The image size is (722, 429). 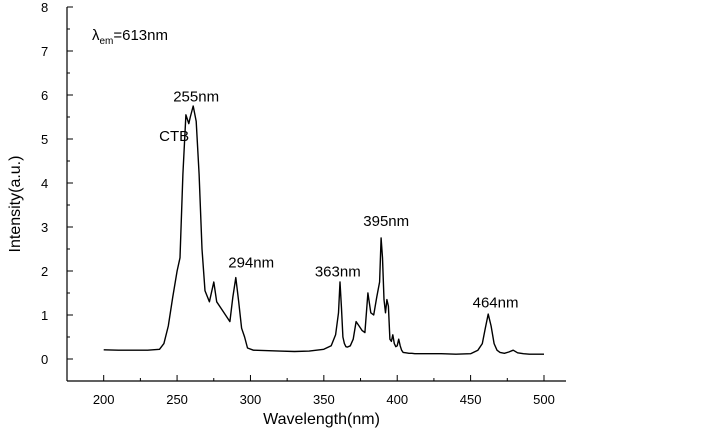 What do you see at coordinates (44, 183) in the screenshot?
I see `y-tick-label: 4` at bounding box center [44, 183].